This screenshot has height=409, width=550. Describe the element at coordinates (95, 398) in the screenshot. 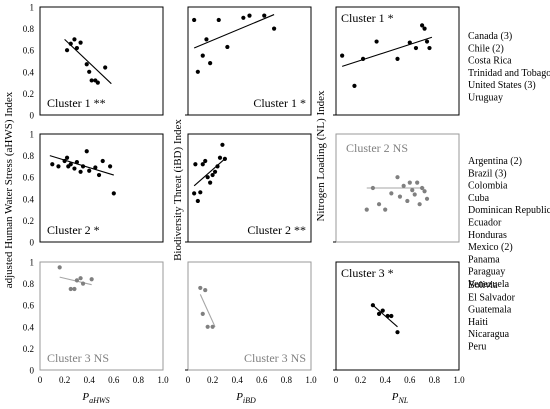

I see `x-axis-title-ahws: PaHWS` at that location.